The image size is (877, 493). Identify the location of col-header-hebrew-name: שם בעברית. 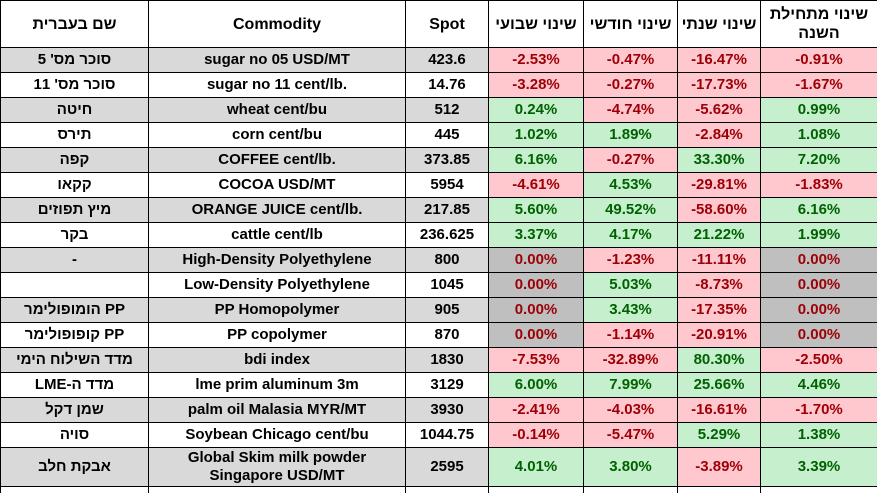
(75, 24).